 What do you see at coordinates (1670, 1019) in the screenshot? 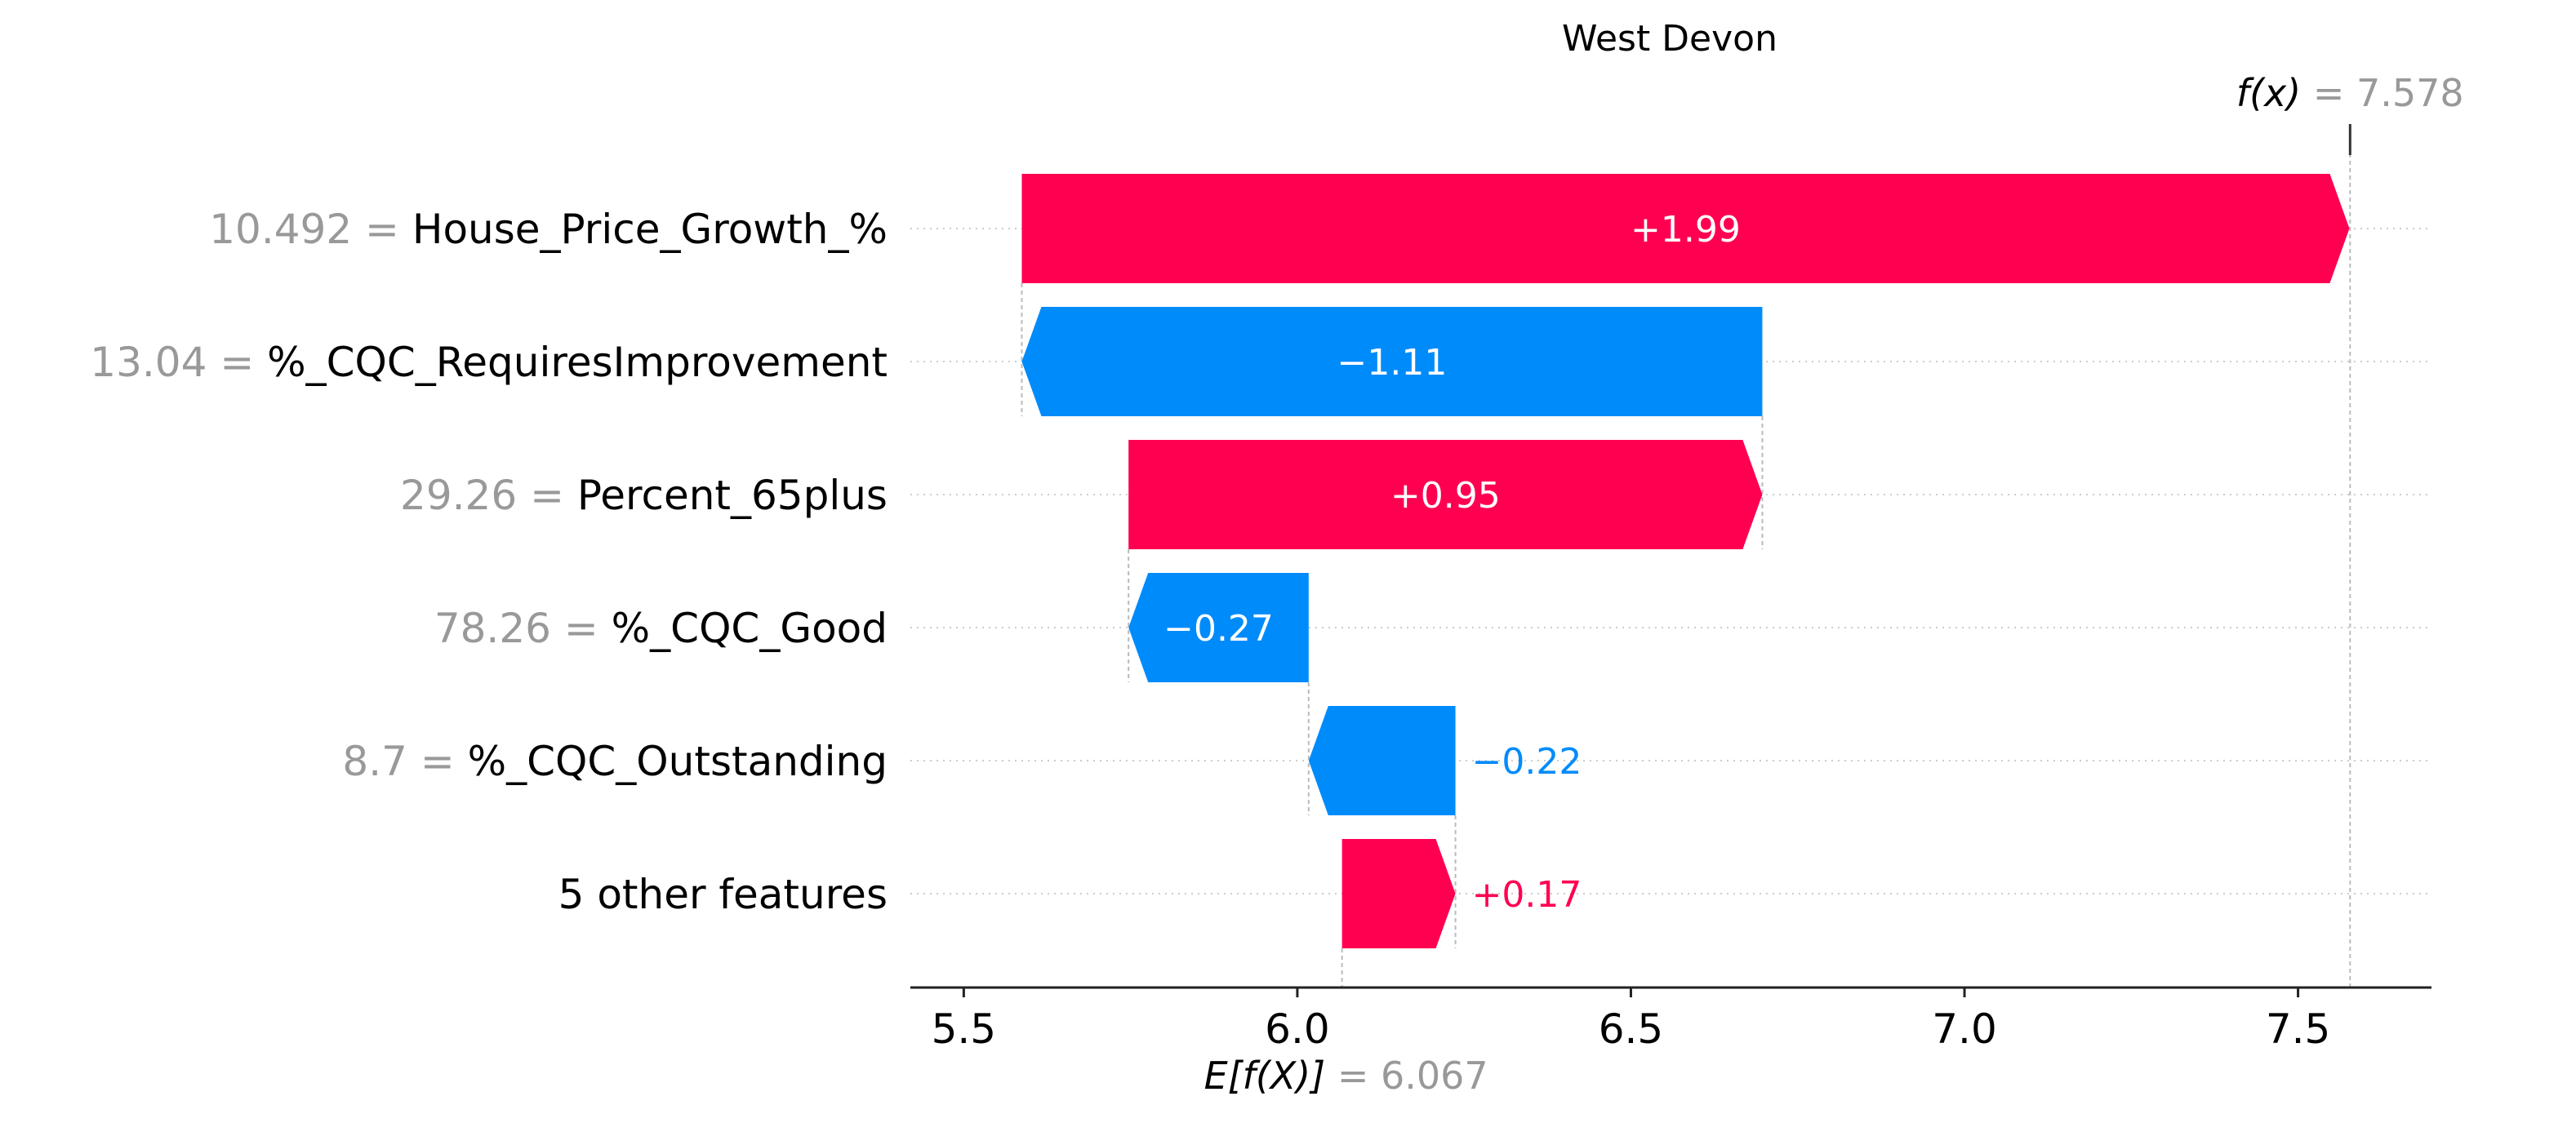
I see `x-axis: 5.5 6.0 6.5 7.0 7.5` at bounding box center [1670, 1019].